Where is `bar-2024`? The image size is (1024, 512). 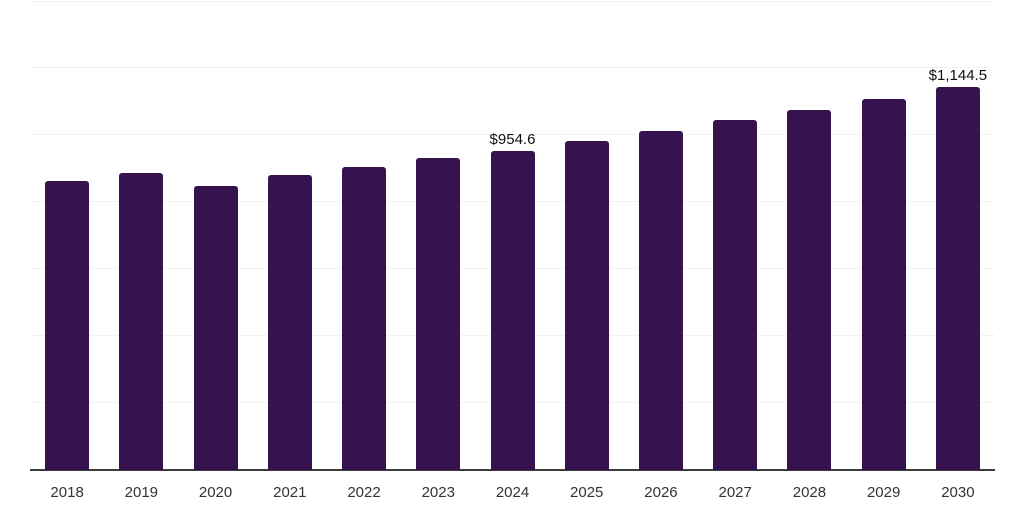
bar-2024 is located at coordinates (512, 310).